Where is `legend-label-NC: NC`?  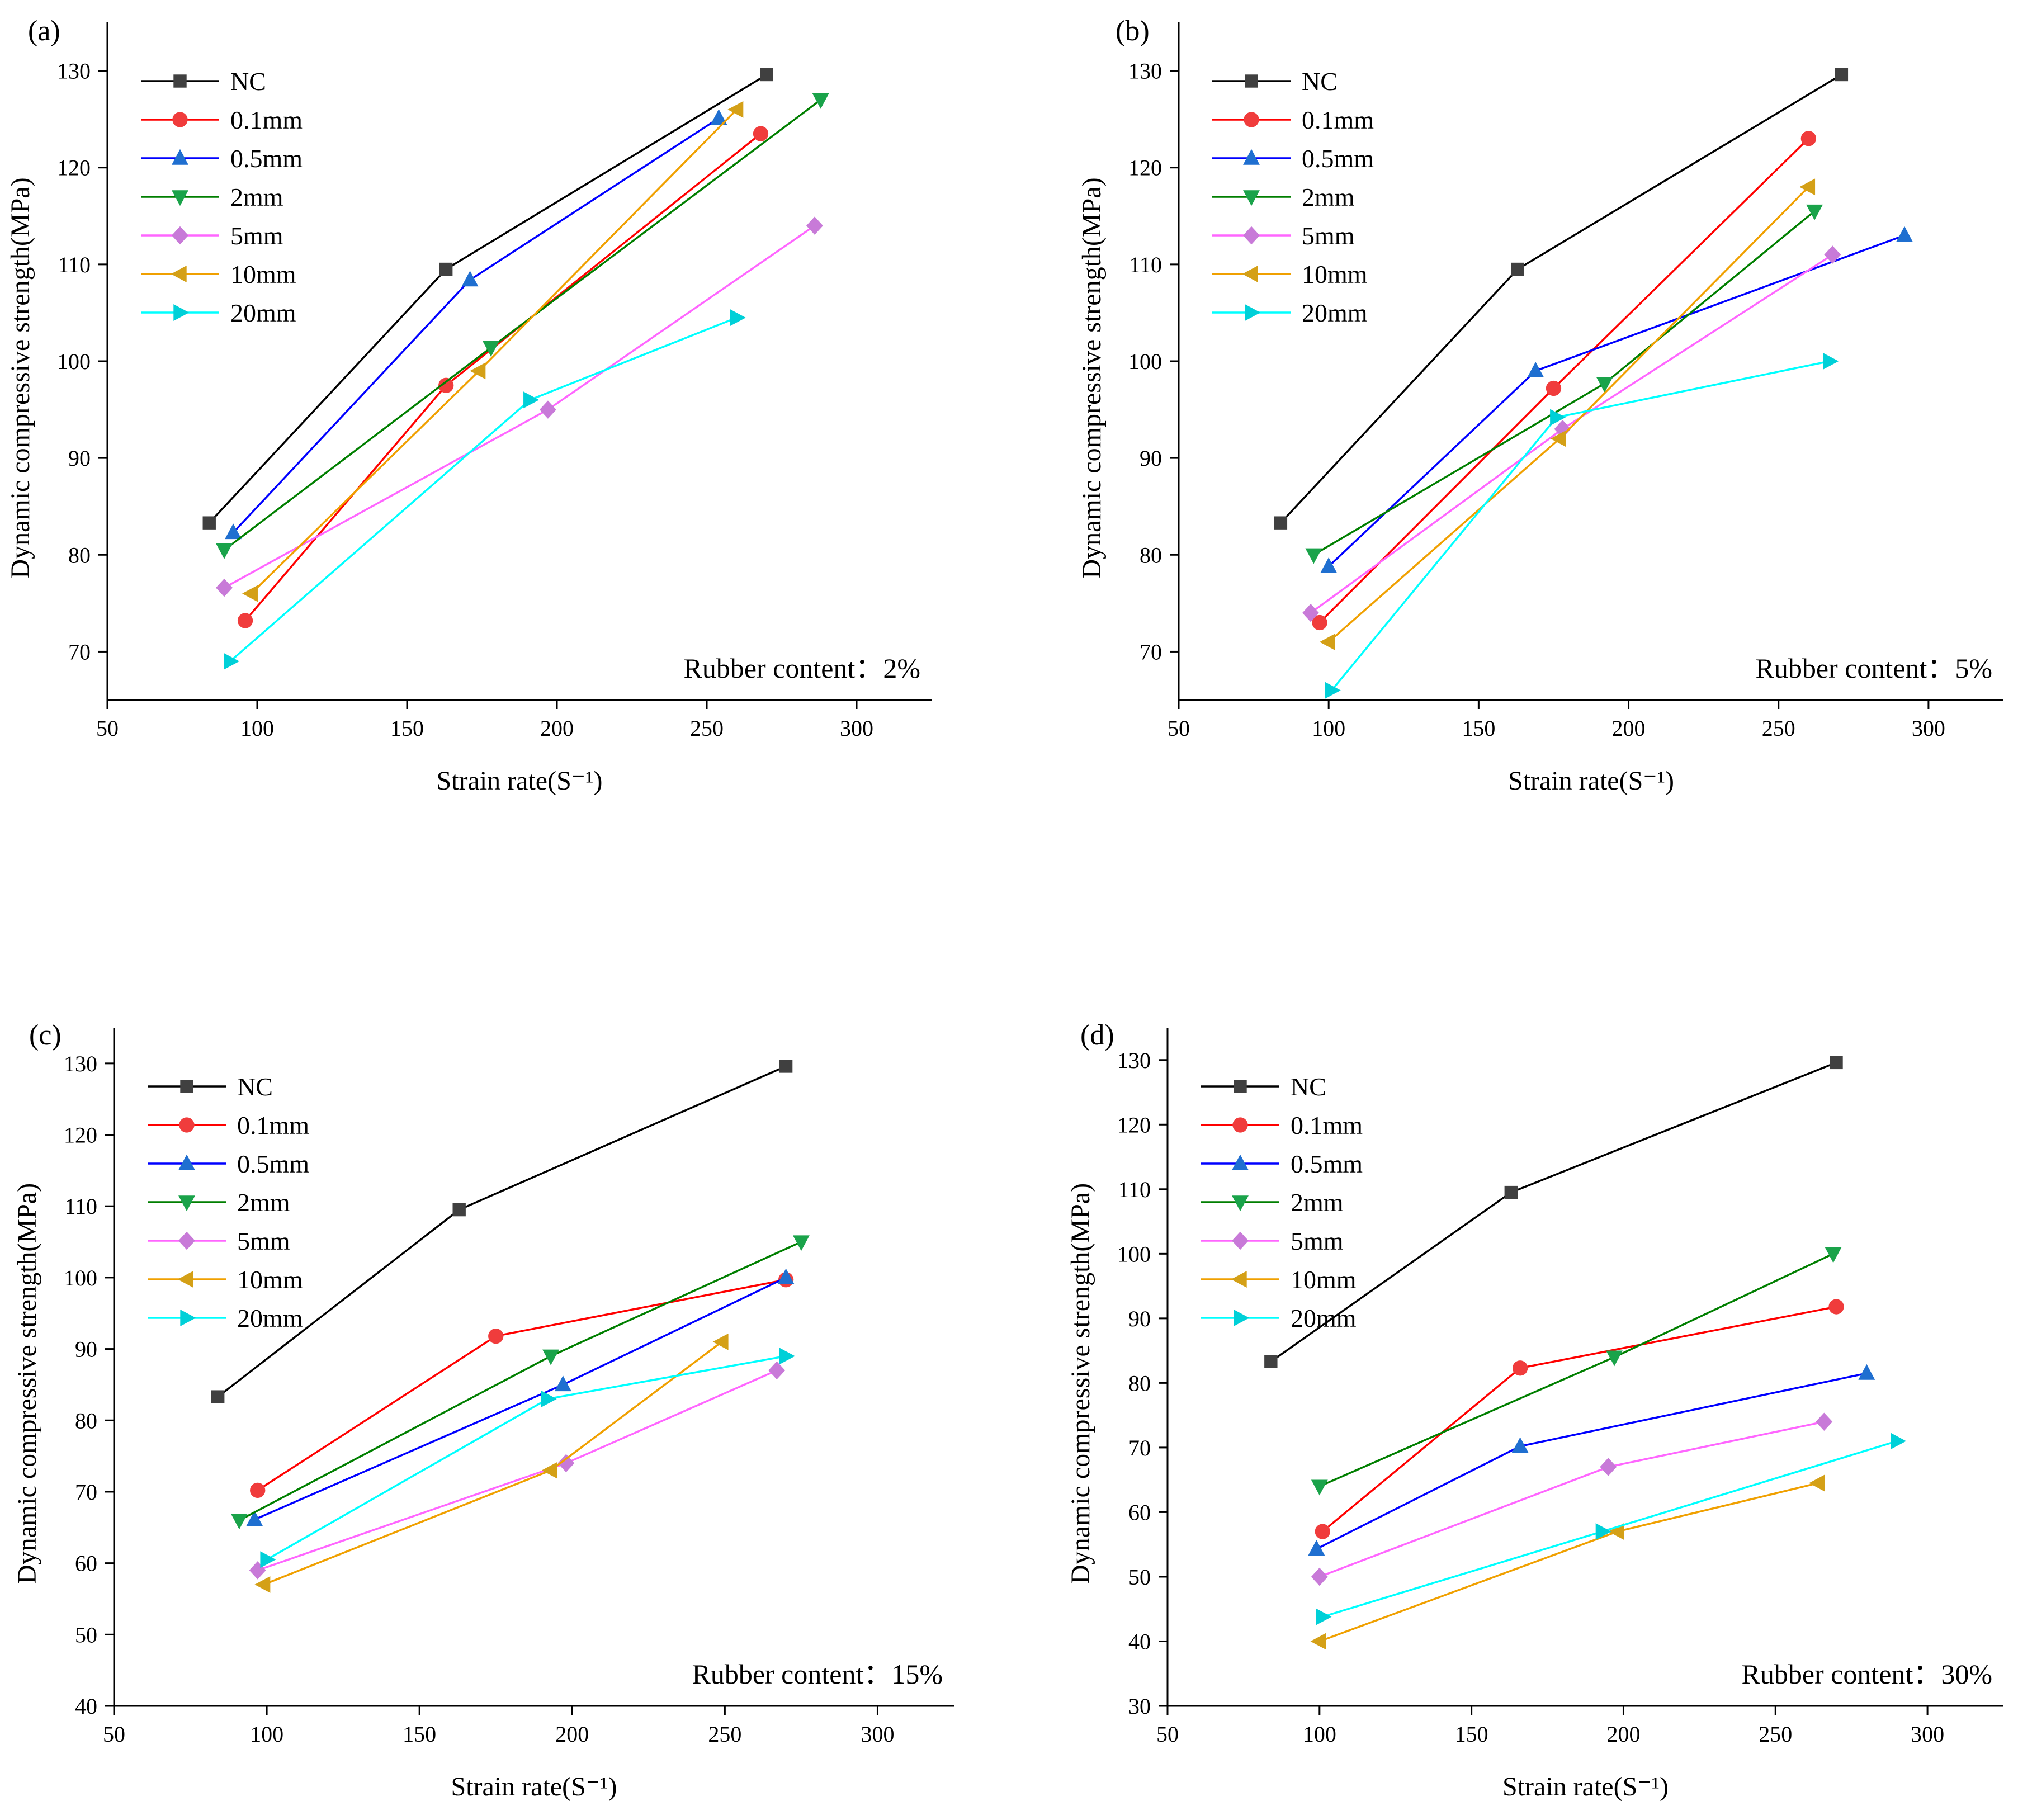 legend-label-NC: NC is located at coordinates (248, 81).